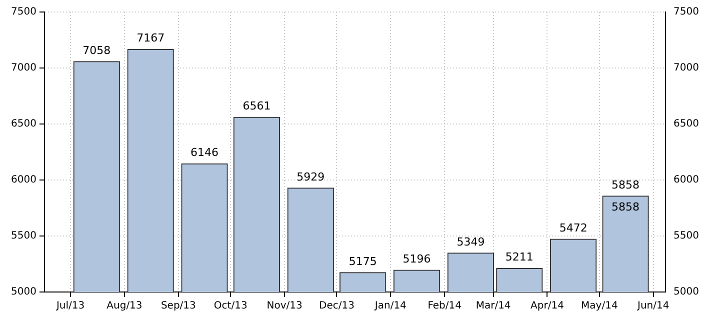  Describe the element at coordinates (519, 257) in the screenshot. I see `data-label: 5211` at that location.